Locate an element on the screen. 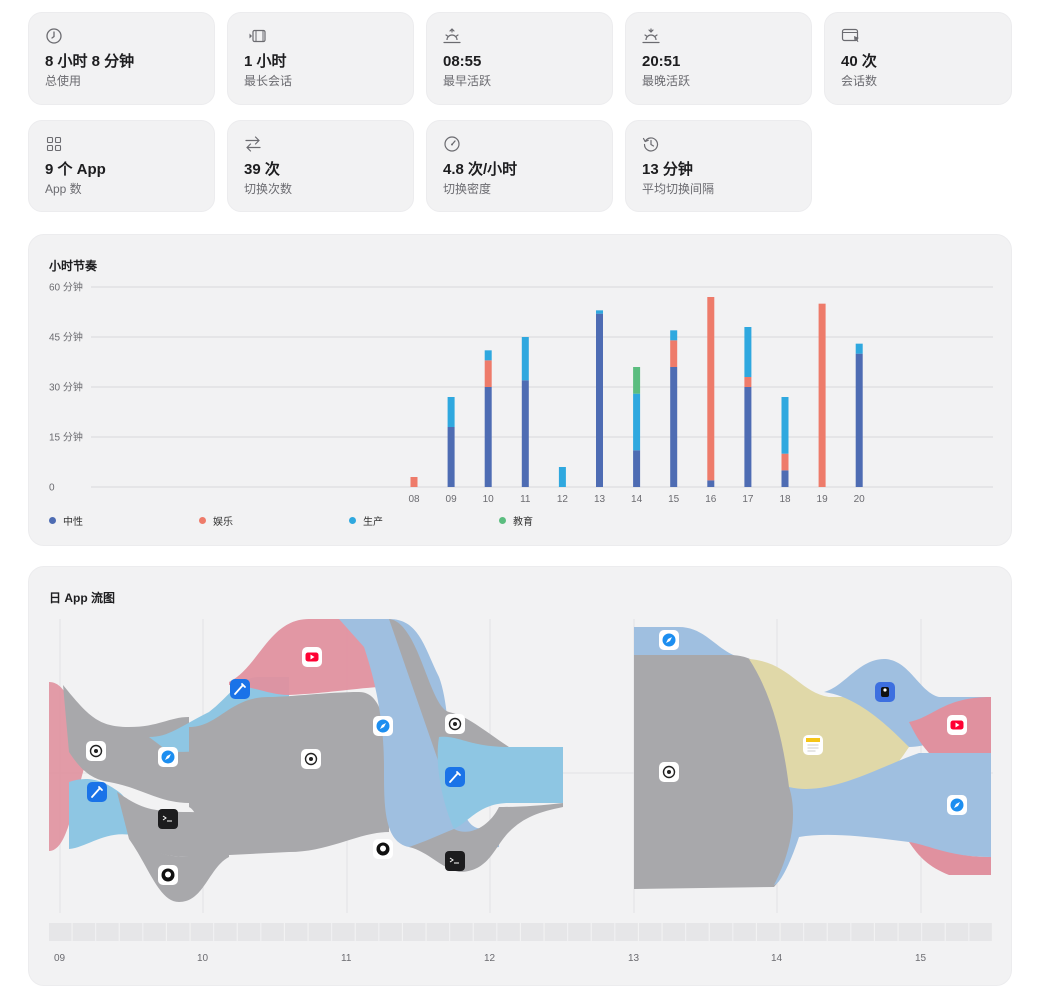 Image resolution: width=1040 pixels, height=996 pixels. stream-safari-a is located at coordinates (219, 714).